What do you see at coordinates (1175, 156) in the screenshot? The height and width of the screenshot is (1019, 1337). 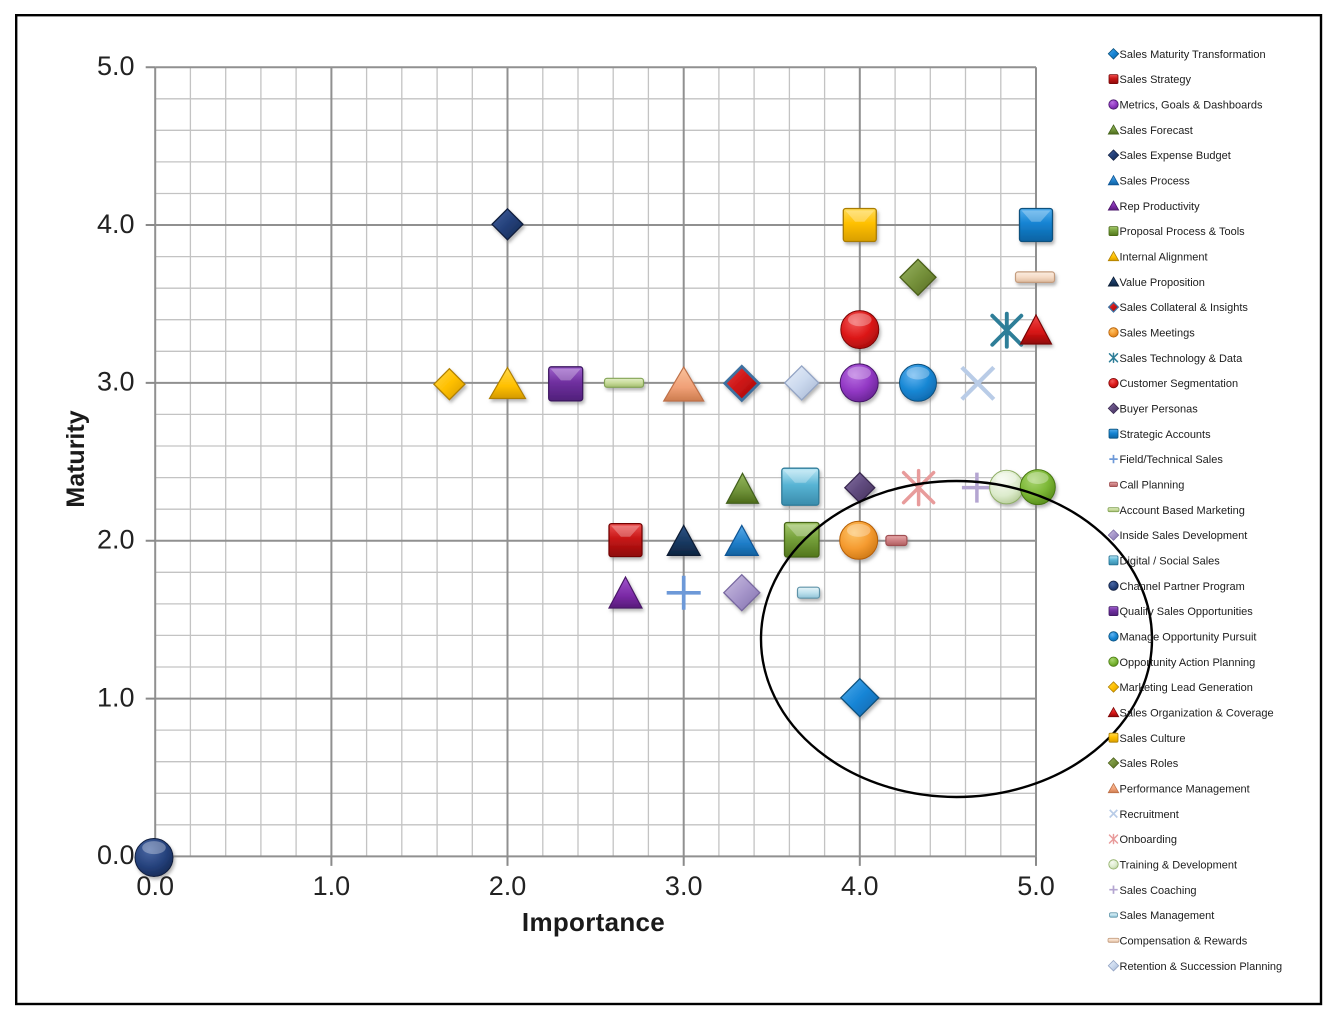 I see `svg-text: Sales Expense Budget` at bounding box center [1175, 156].